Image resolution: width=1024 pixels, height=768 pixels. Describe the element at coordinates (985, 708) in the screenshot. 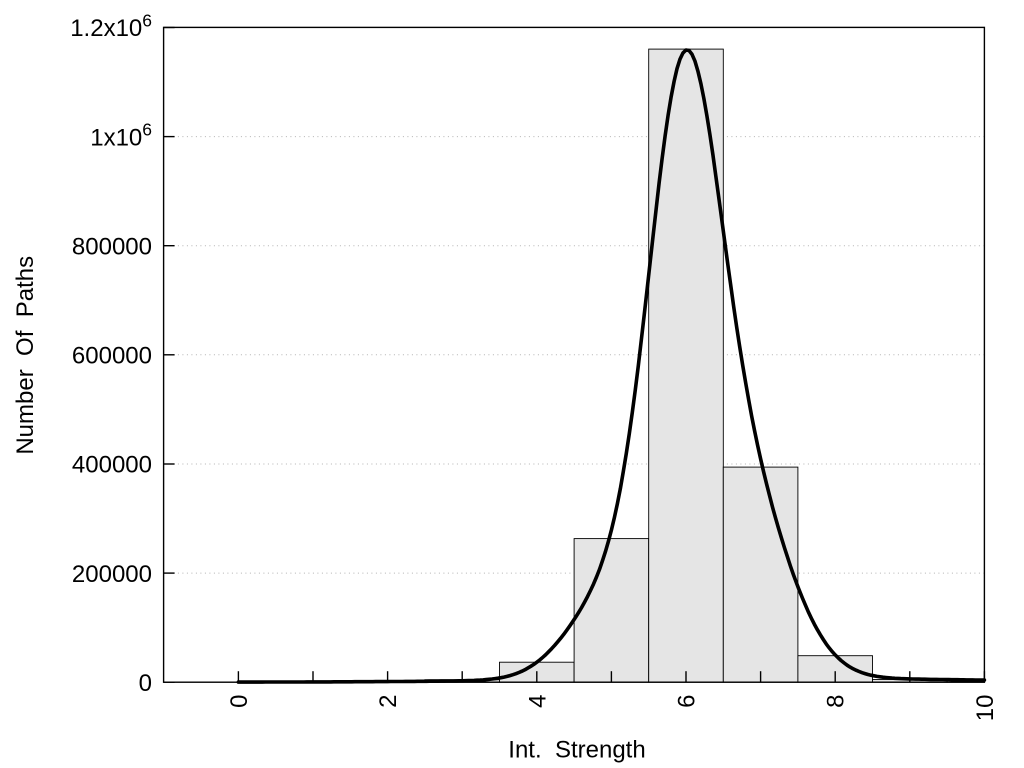

I see `svg-text: 10` at that location.